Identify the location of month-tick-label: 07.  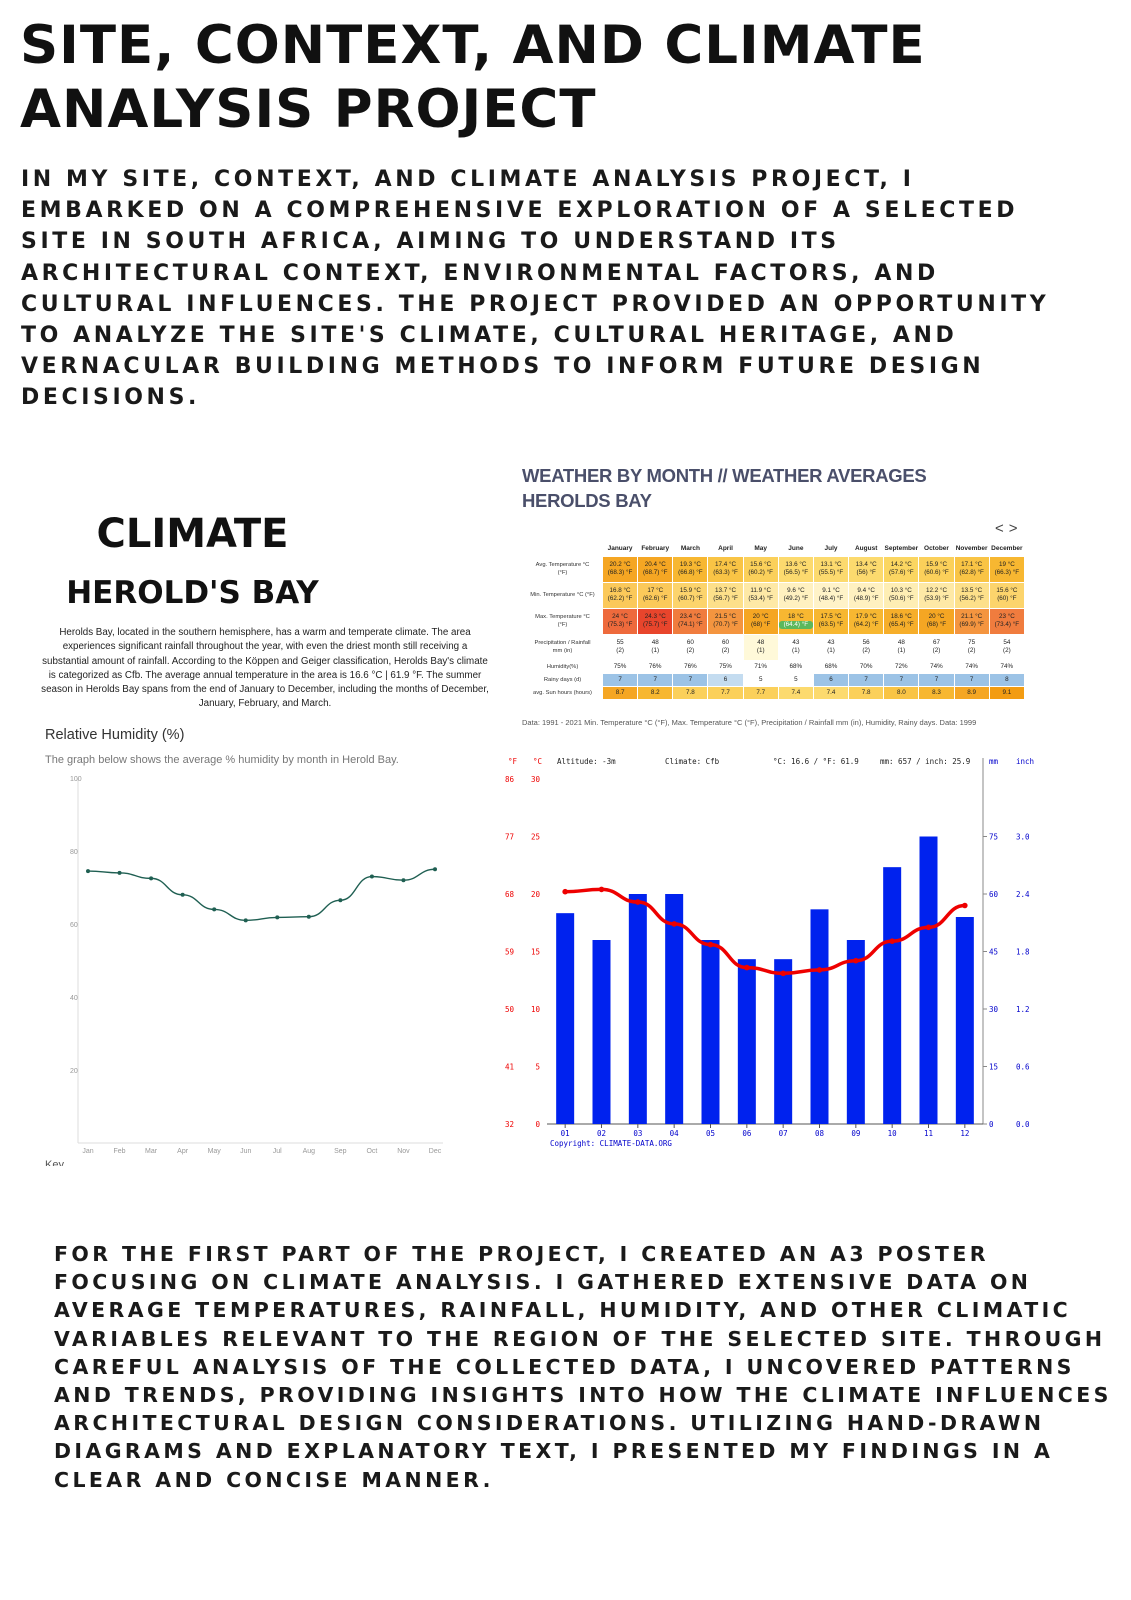
(783, 1133).